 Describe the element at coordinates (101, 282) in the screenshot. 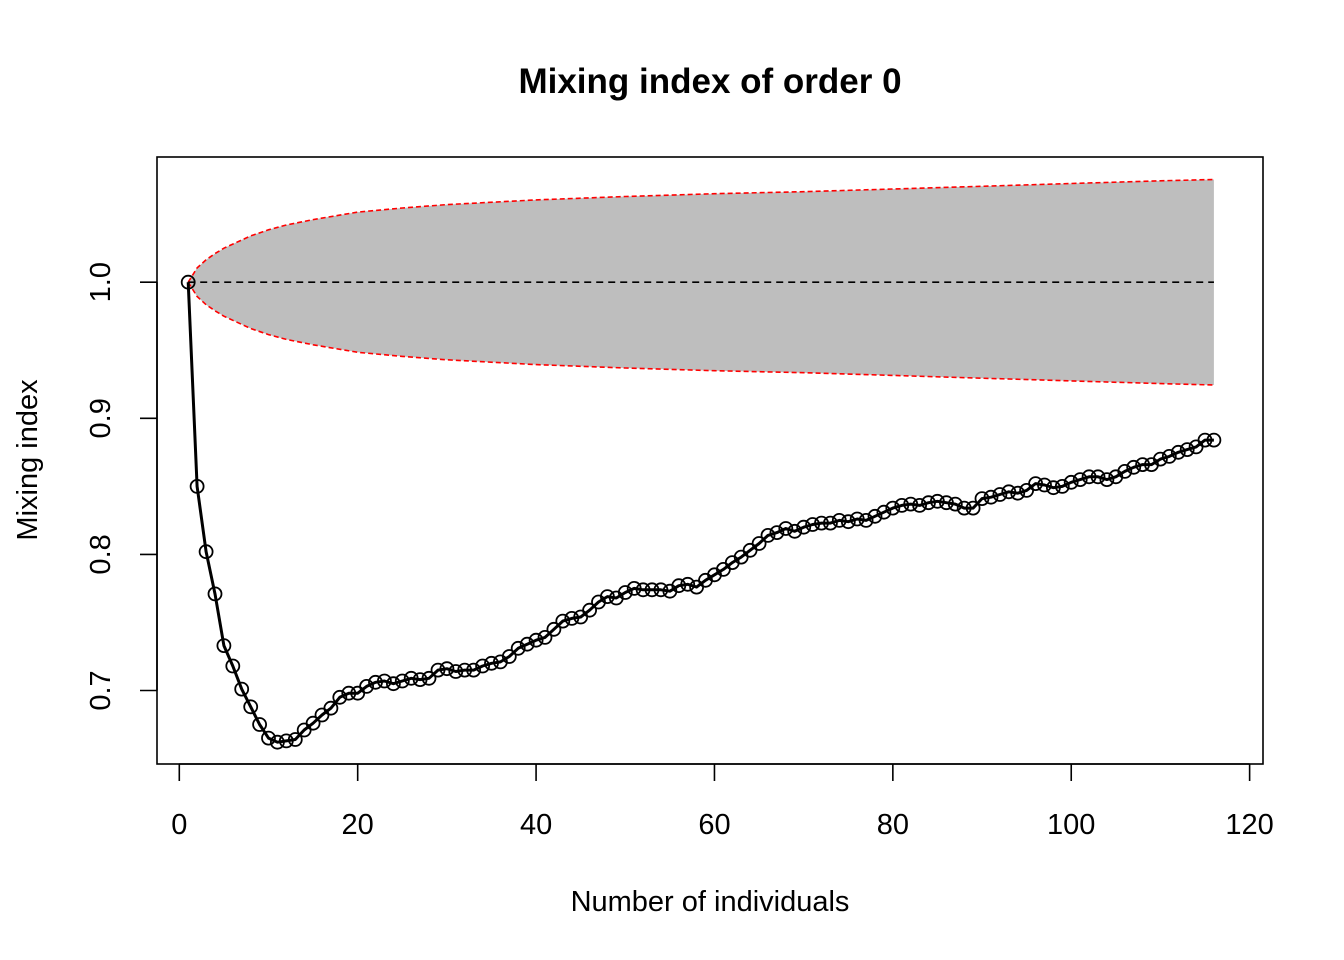

I see `y-tick-label: 1.0` at that location.